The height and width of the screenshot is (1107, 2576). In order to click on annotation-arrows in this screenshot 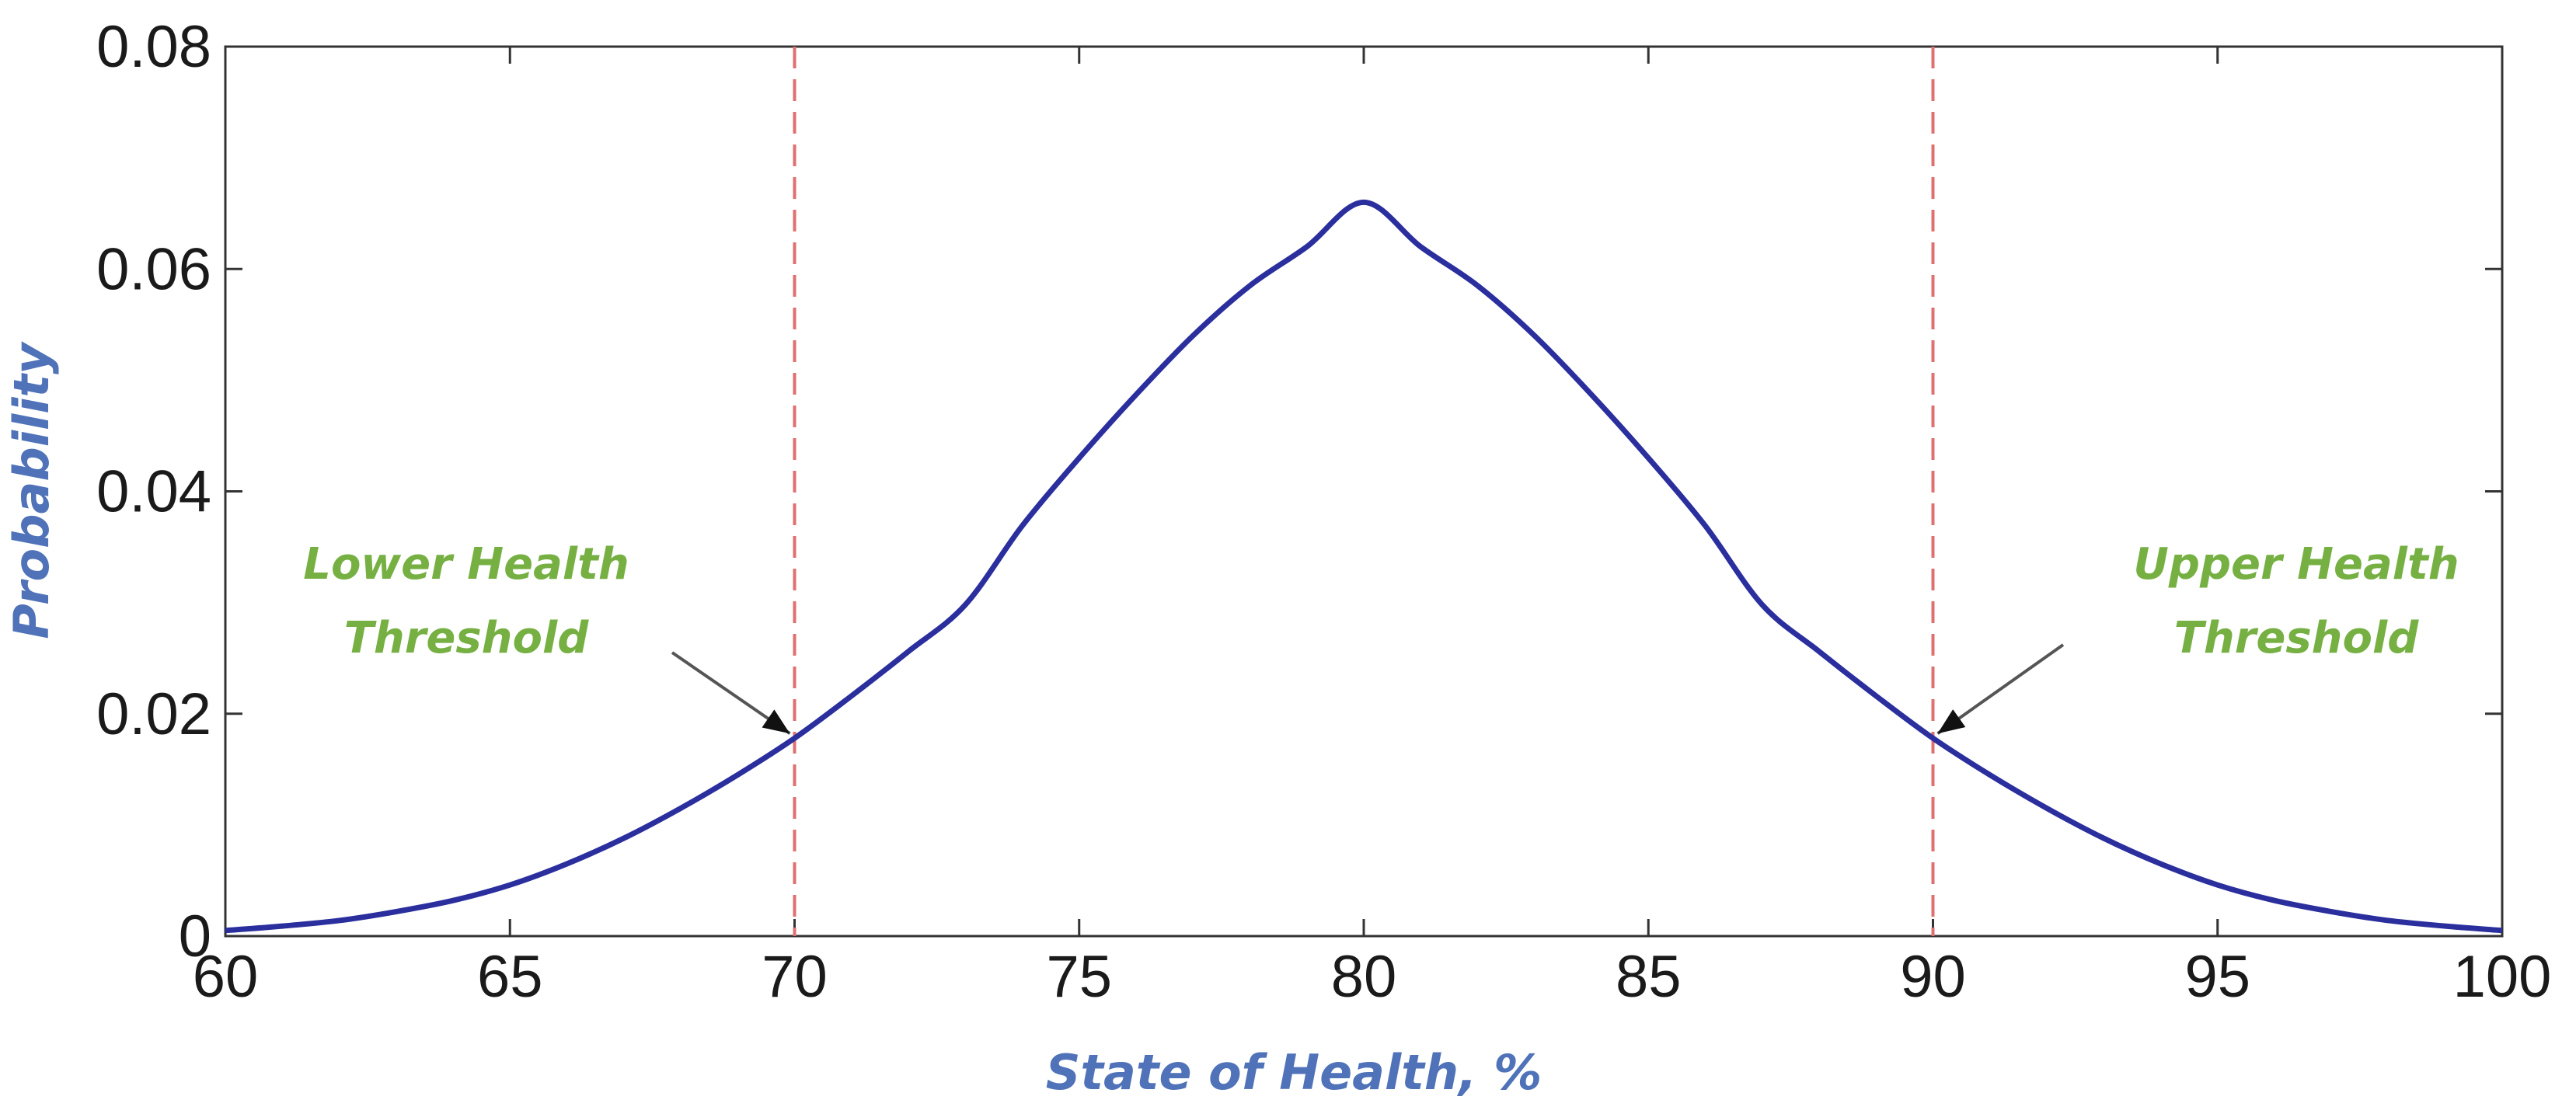, I will do `click(1368, 689)`.